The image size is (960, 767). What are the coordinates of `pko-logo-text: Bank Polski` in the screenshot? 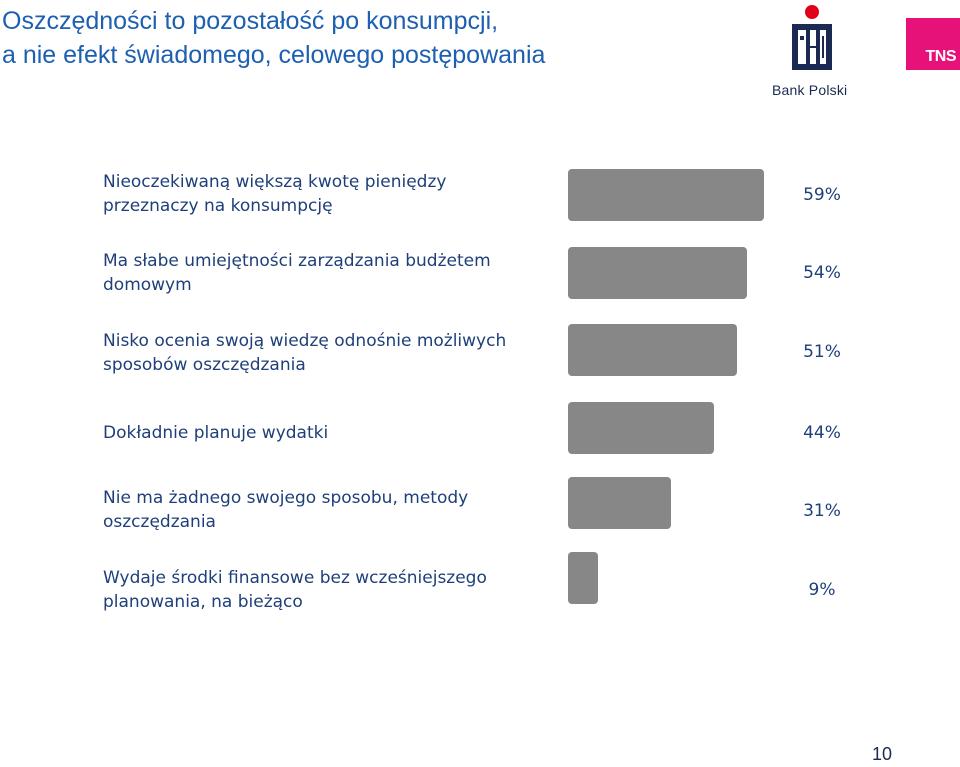 It's located at (810, 90).